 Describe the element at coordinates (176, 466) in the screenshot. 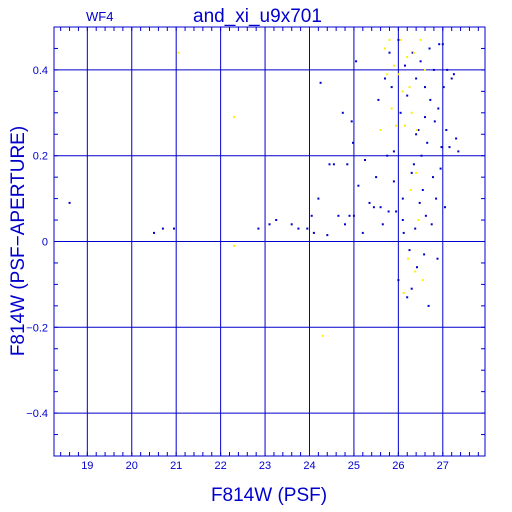

I see `x-tick-label: 21` at that location.